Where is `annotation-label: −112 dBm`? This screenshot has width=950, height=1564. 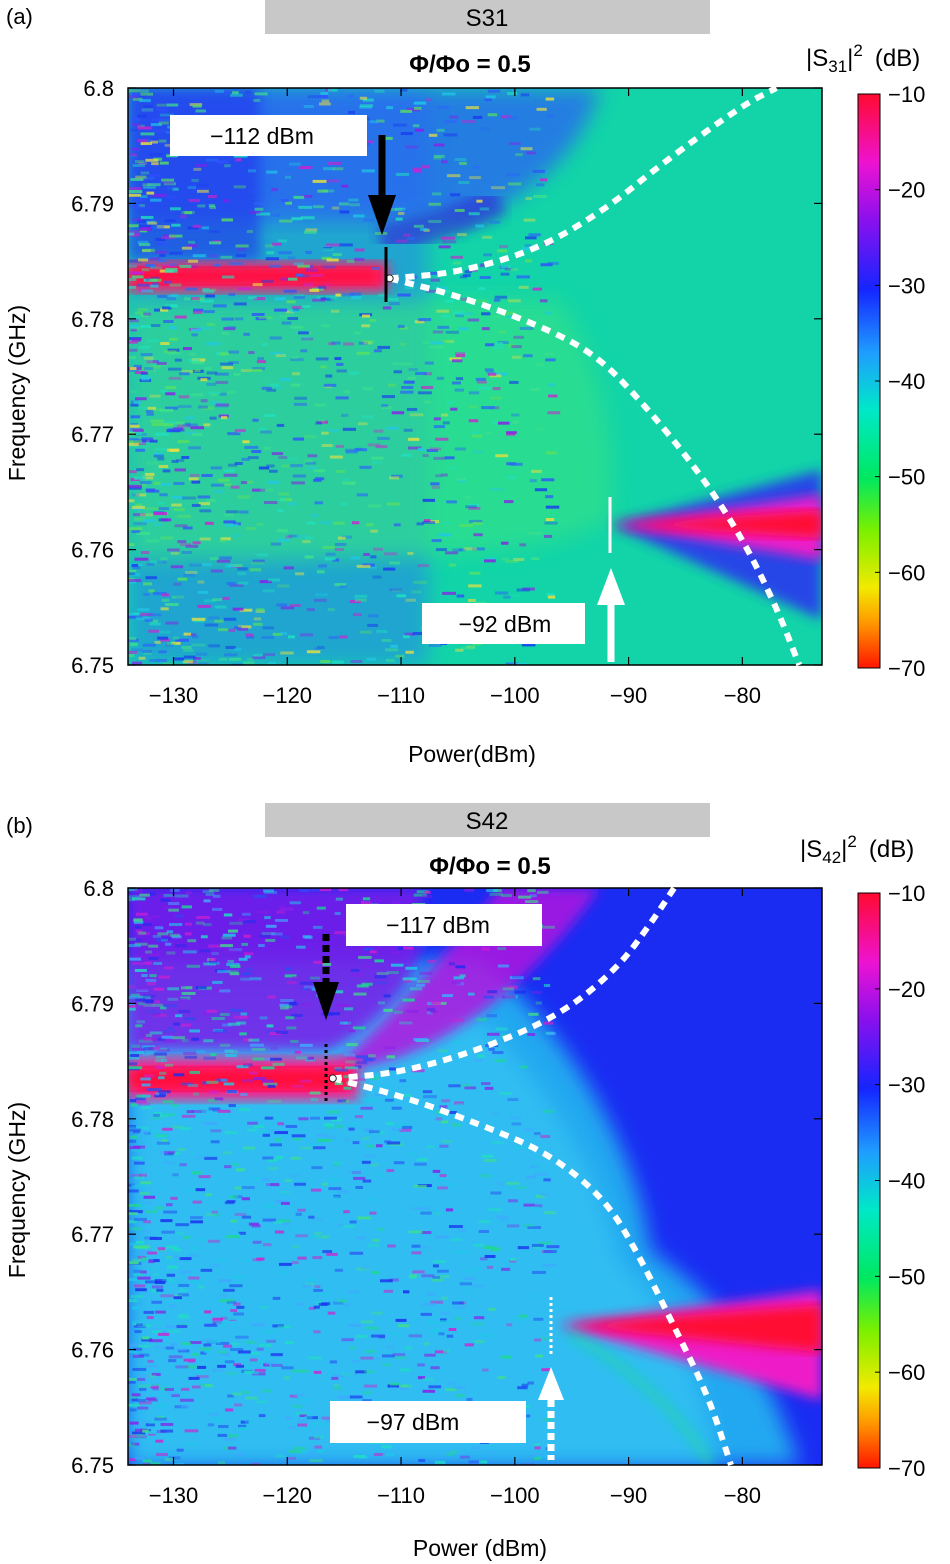 annotation-label: −112 dBm is located at coordinates (262, 136).